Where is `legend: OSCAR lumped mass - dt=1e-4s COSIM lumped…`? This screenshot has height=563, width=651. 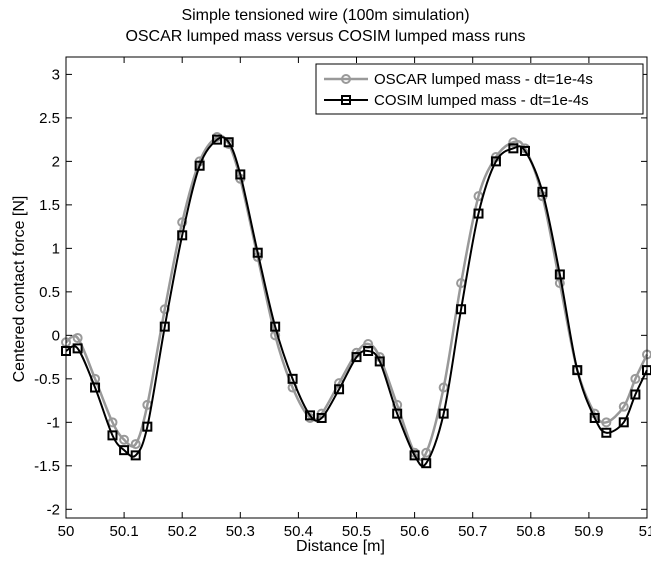
legend: OSCAR lumped mass - dt=1e-4s COSIM lumped… is located at coordinates (479, 89).